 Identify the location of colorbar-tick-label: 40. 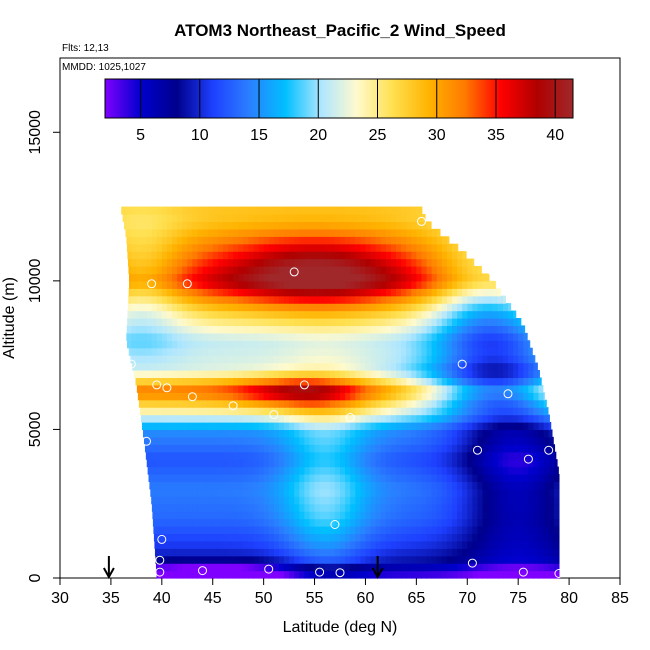
(555, 135).